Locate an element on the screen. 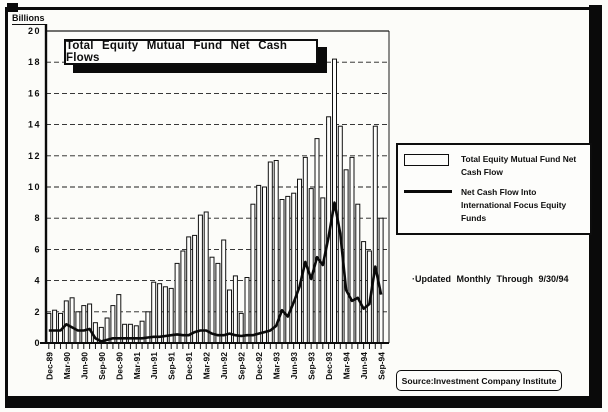 Image resolution: width=608 pixels, height=412 pixels. svg-text: Dec-92 is located at coordinates (259, 366).